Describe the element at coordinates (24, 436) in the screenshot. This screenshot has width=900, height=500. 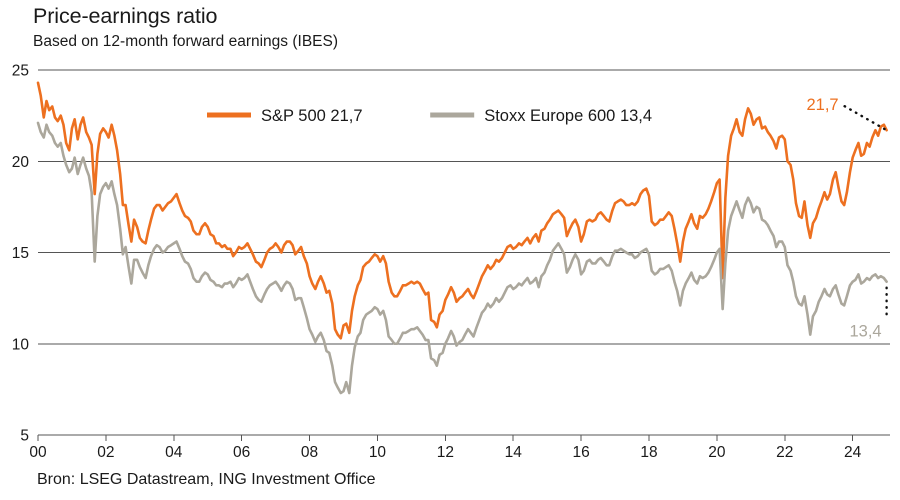
I see `y-tick-label-5: 5` at that location.